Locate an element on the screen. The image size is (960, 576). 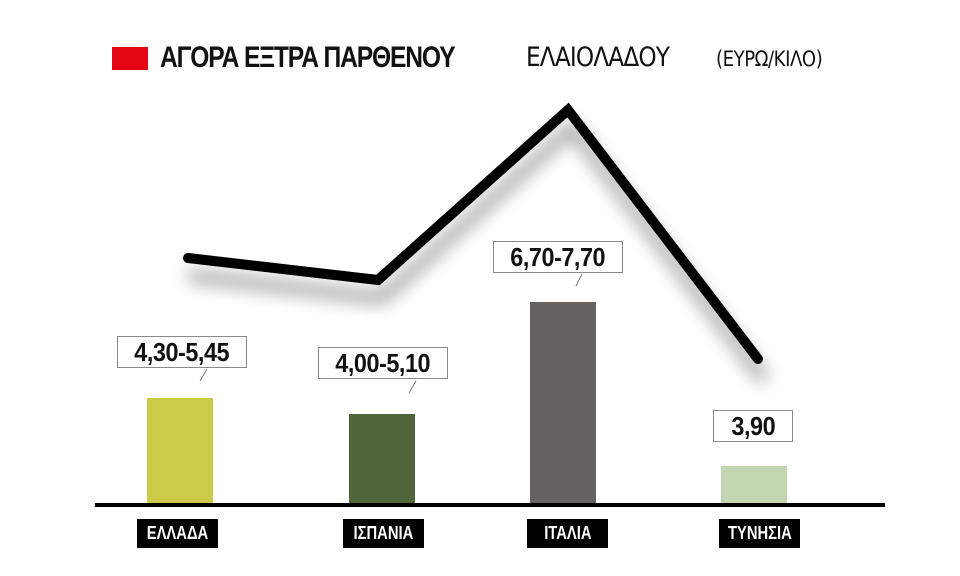
value-text-tunisia: 3,90 is located at coordinates (753, 425).